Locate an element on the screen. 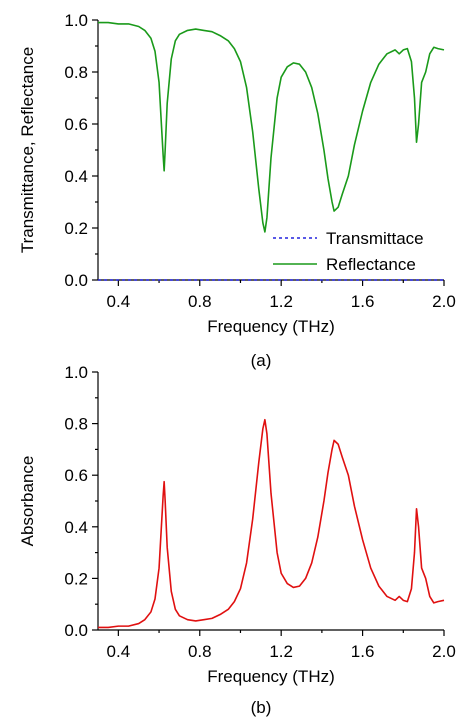 The image size is (463, 724). x-tick-label-b: 1.6 is located at coordinates (363, 651).